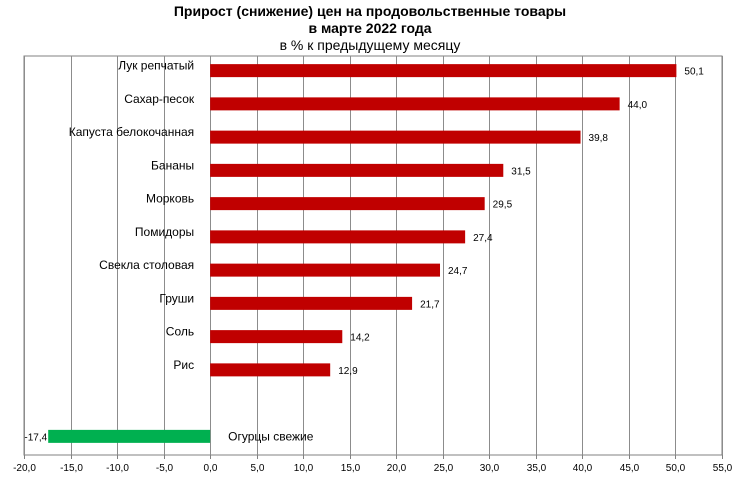 Image resolution: width=740 pixels, height=480 pixels. I want to click on data-label: 31,5, so click(521, 171).